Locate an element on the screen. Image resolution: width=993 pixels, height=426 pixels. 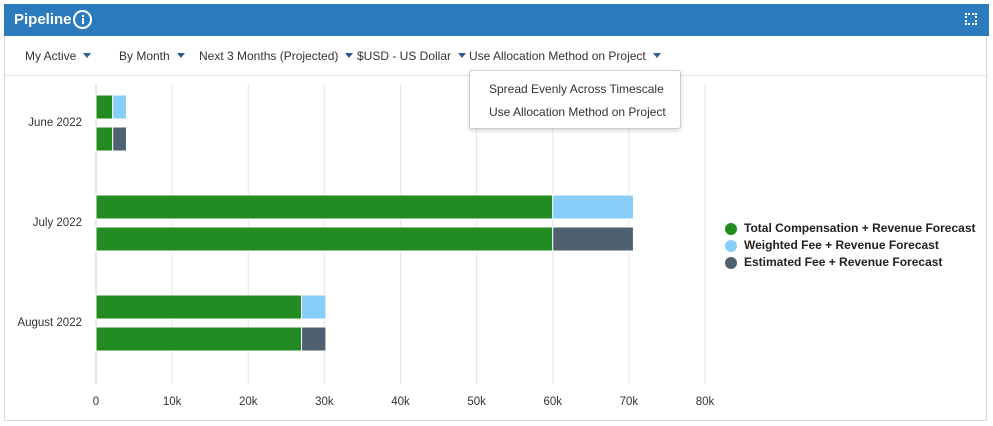
expand-icon is located at coordinates (971, 19).